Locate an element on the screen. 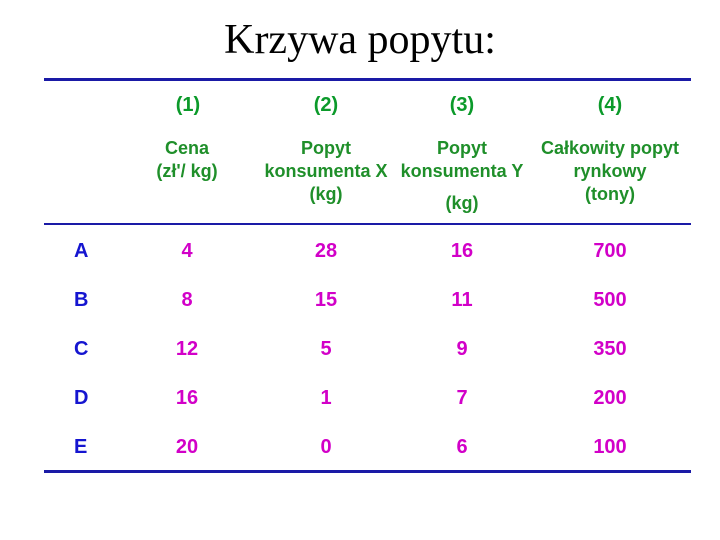 The width and height of the screenshot is (720, 540). cell-price: 12 is located at coordinates (187, 349).